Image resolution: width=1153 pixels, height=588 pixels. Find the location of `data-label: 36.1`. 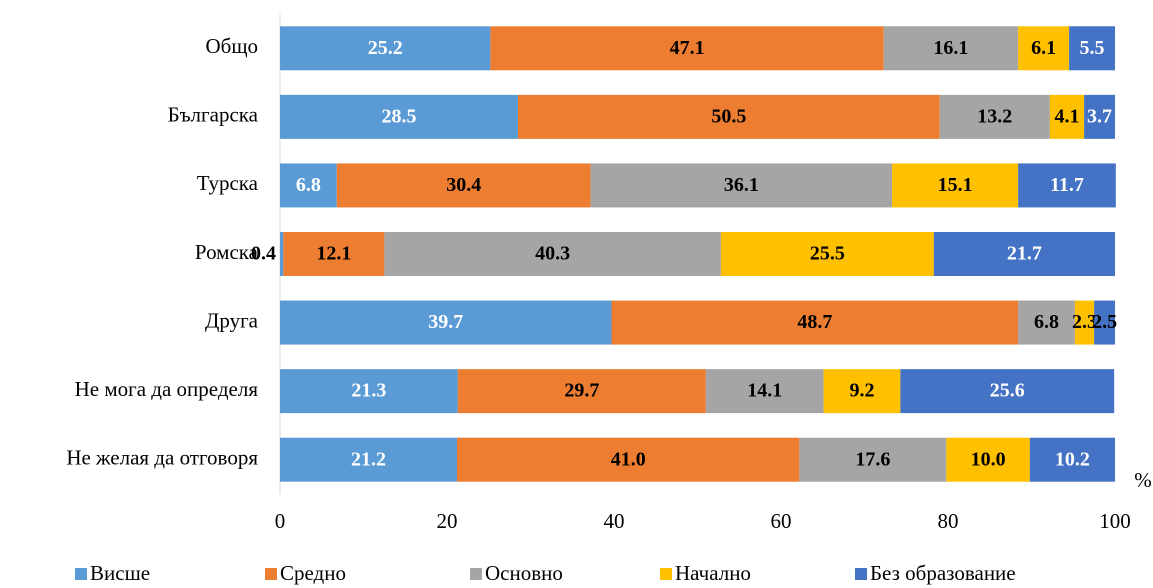

data-label: 36.1 is located at coordinates (741, 185).